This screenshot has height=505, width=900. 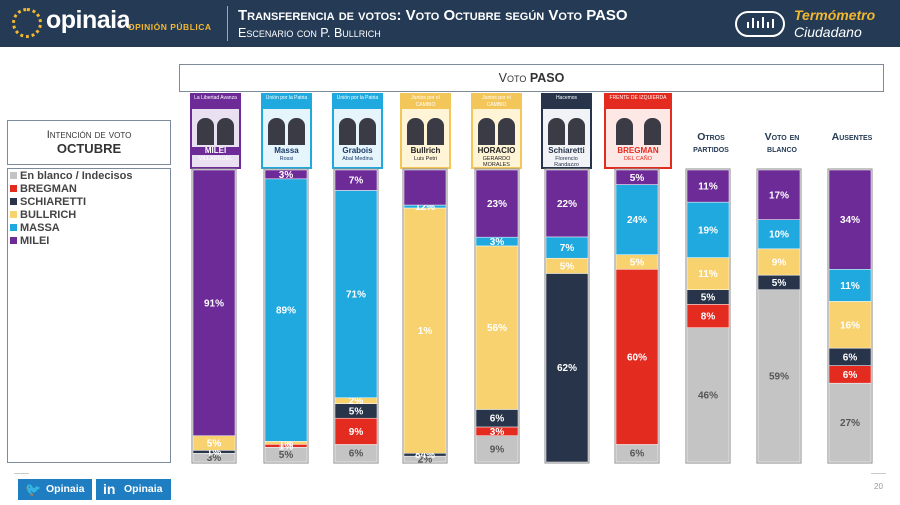 I want to click on data-label: 7%, so click(x=567, y=248).